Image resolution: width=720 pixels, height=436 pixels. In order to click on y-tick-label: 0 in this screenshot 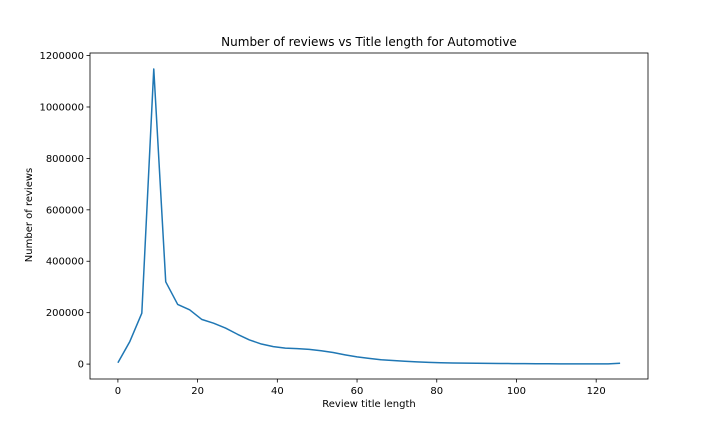, I will do `click(81, 365)`.